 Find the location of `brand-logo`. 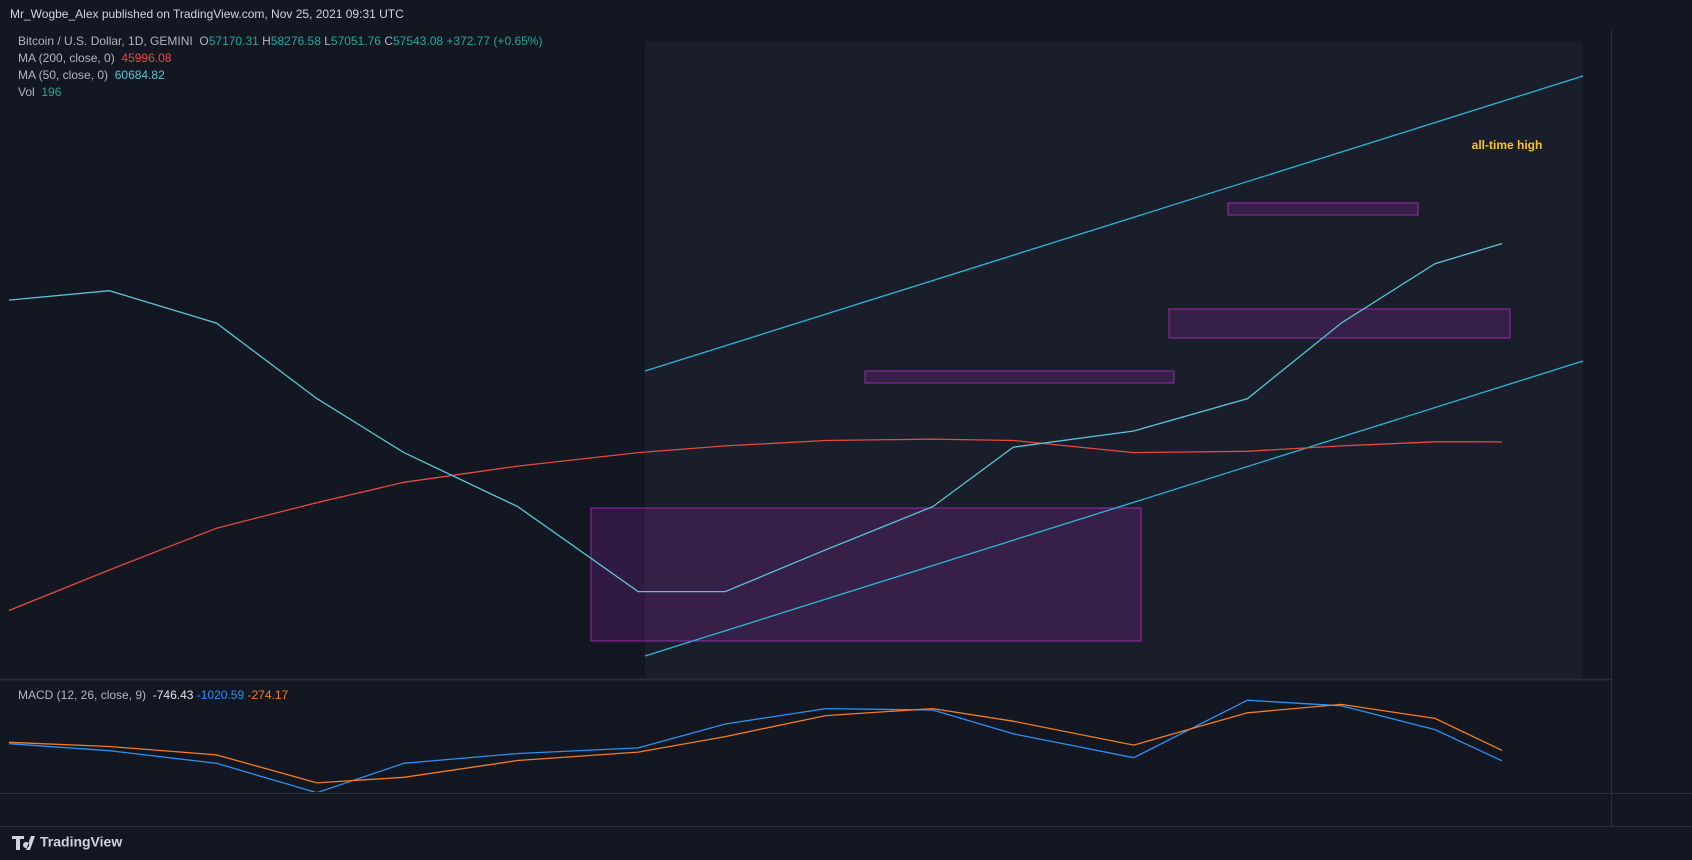

brand-logo is located at coordinates (23, 843).